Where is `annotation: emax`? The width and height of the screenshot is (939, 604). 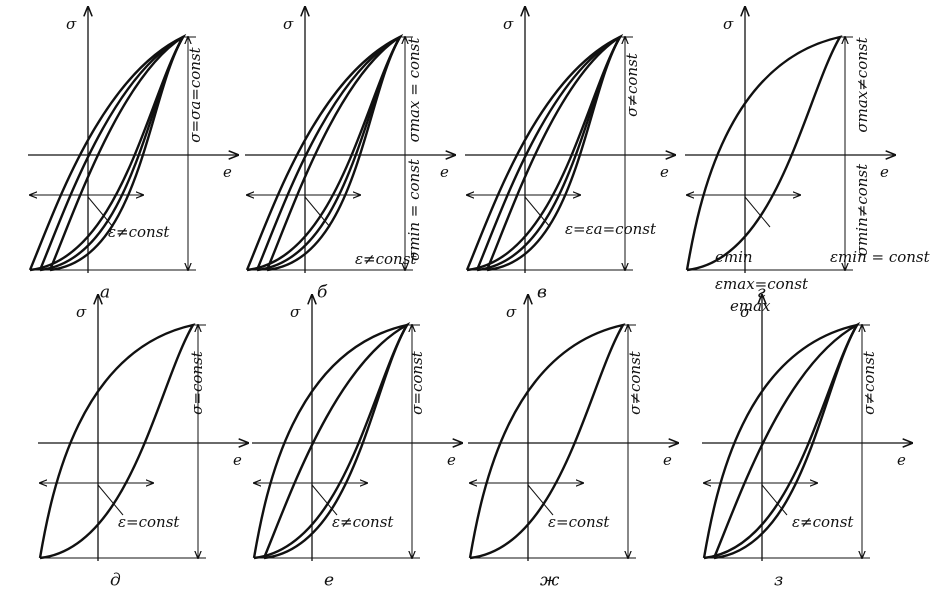
annotation: emax is located at coordinates (750, 306).